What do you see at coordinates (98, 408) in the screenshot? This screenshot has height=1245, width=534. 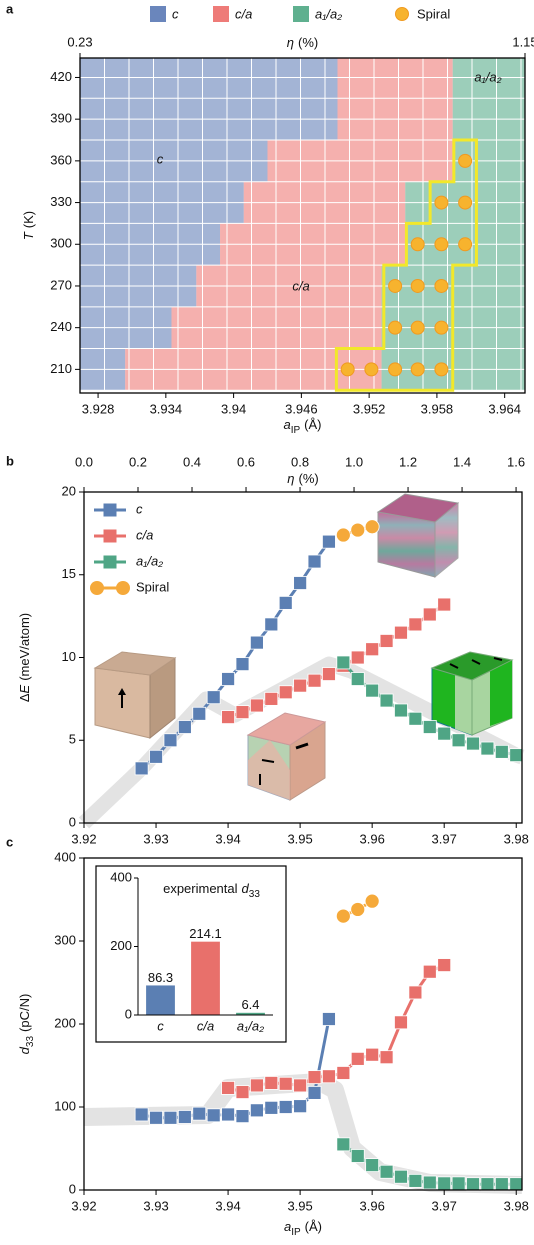 I see `x-tick-label: 3.928` at bounding box center [98, 408].